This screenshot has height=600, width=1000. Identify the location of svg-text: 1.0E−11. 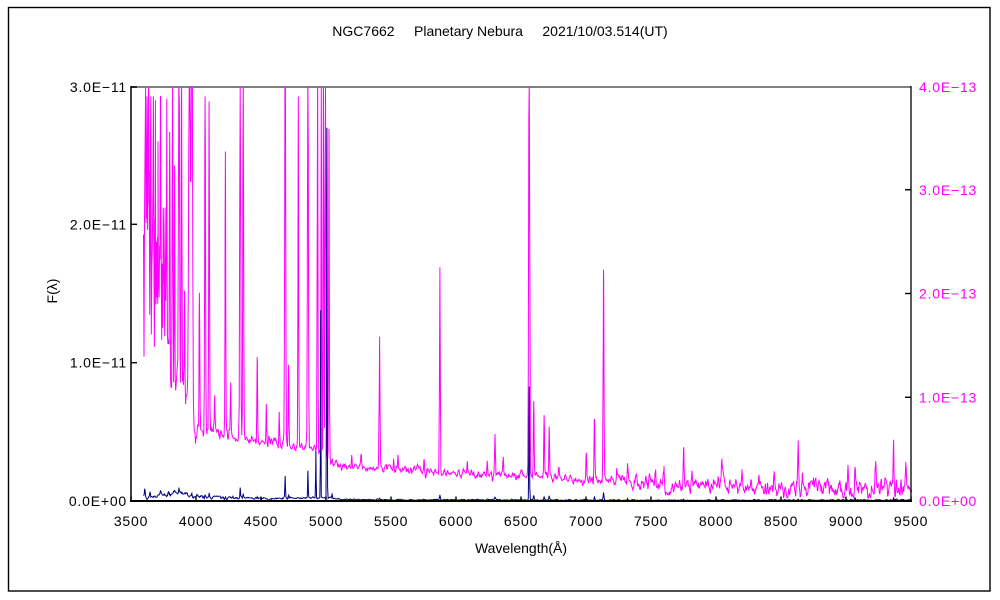
(98, 363).